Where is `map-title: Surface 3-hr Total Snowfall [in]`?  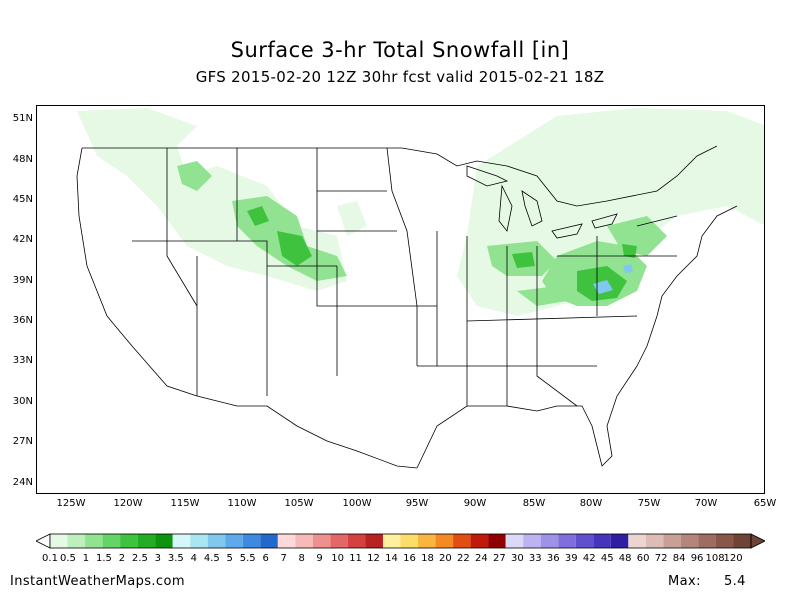
map-title: Surface 3-hr Total Snowfall [in] is located at coordinates (400, 50).